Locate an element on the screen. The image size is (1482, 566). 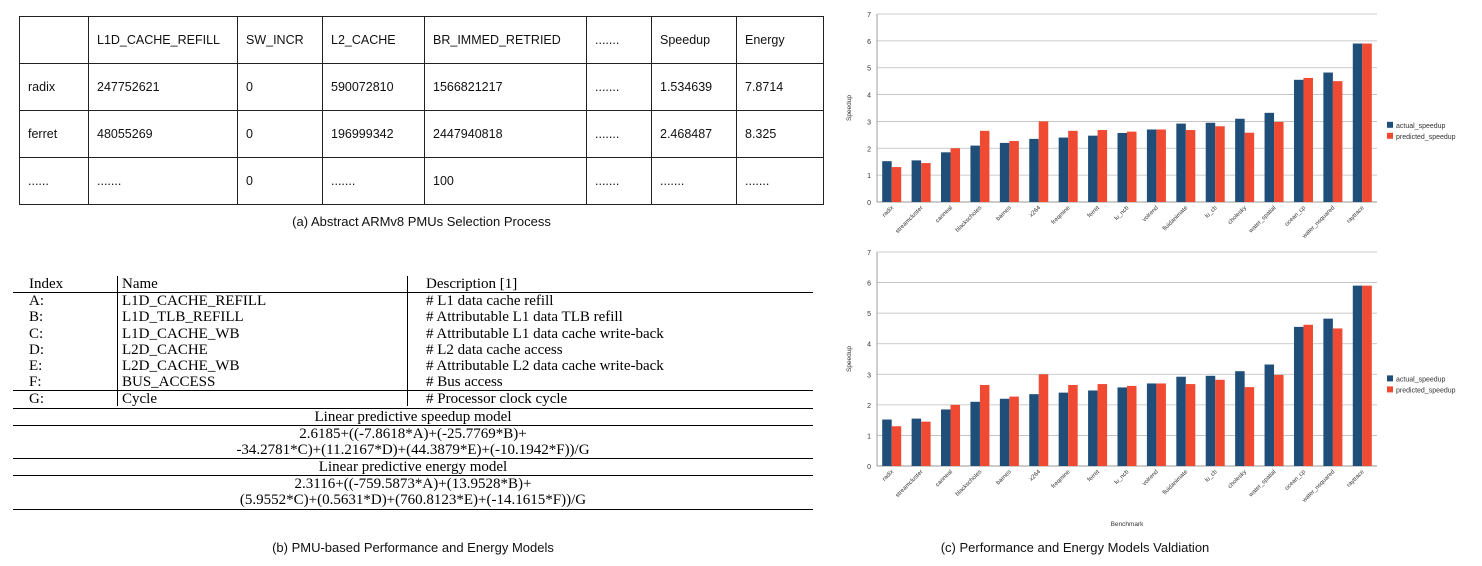
speedup-model-title: Linear predictive speedup model is located at coordinates (413, 416).